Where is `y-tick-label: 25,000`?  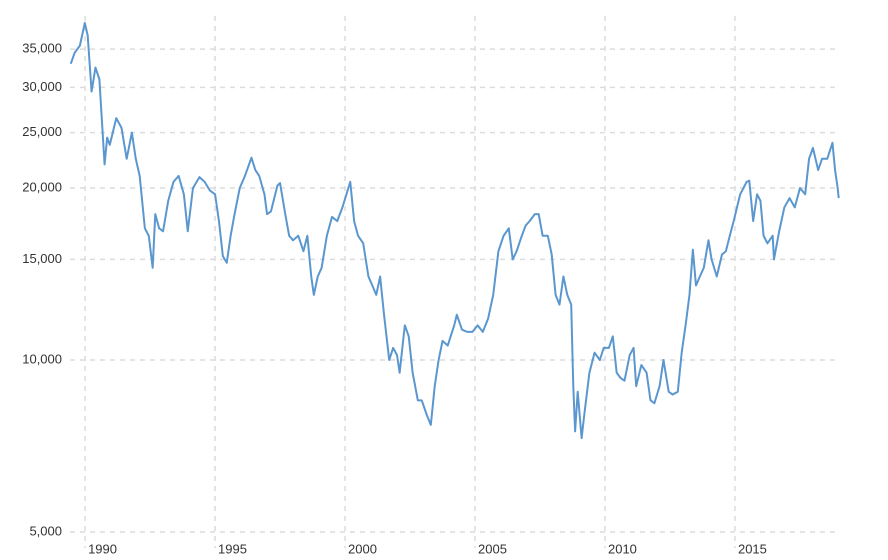 y-tick-label: 25,000 is located at coordinates (42, 131).